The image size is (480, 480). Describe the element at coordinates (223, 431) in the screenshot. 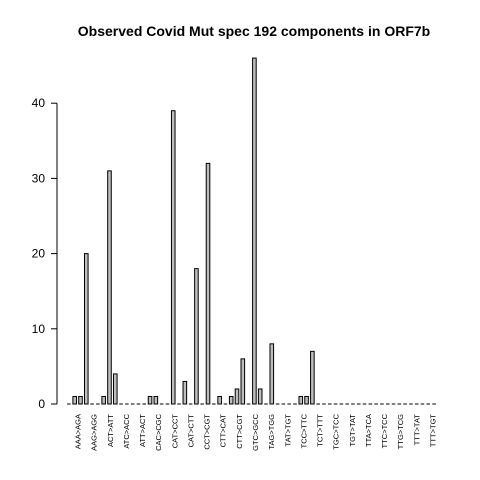

I see `x-tick-label: CTT>CAT` at that location.